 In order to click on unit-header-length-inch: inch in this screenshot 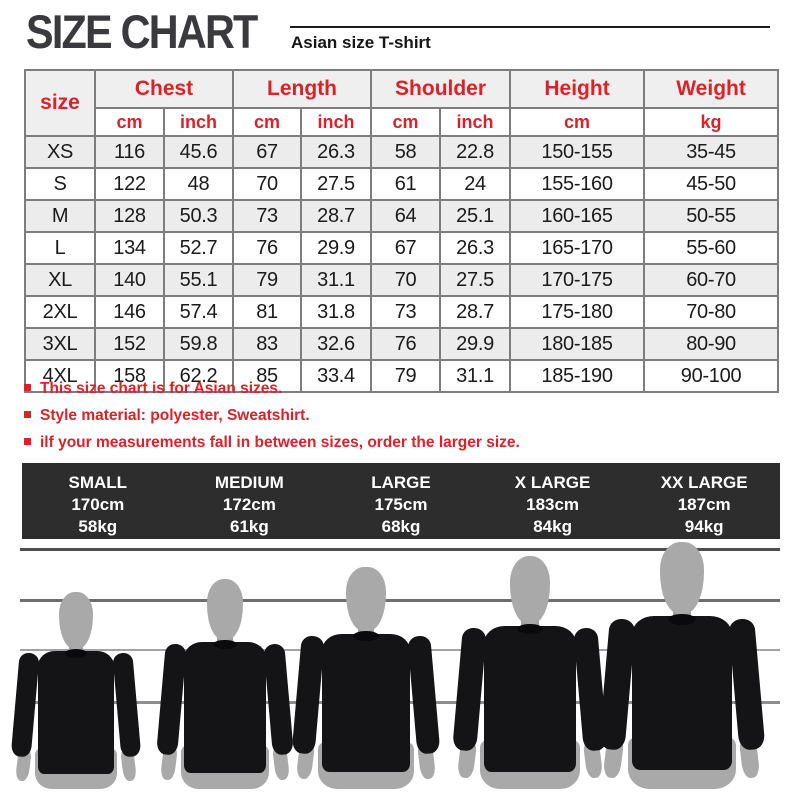, I will do `click(336, 122)`.